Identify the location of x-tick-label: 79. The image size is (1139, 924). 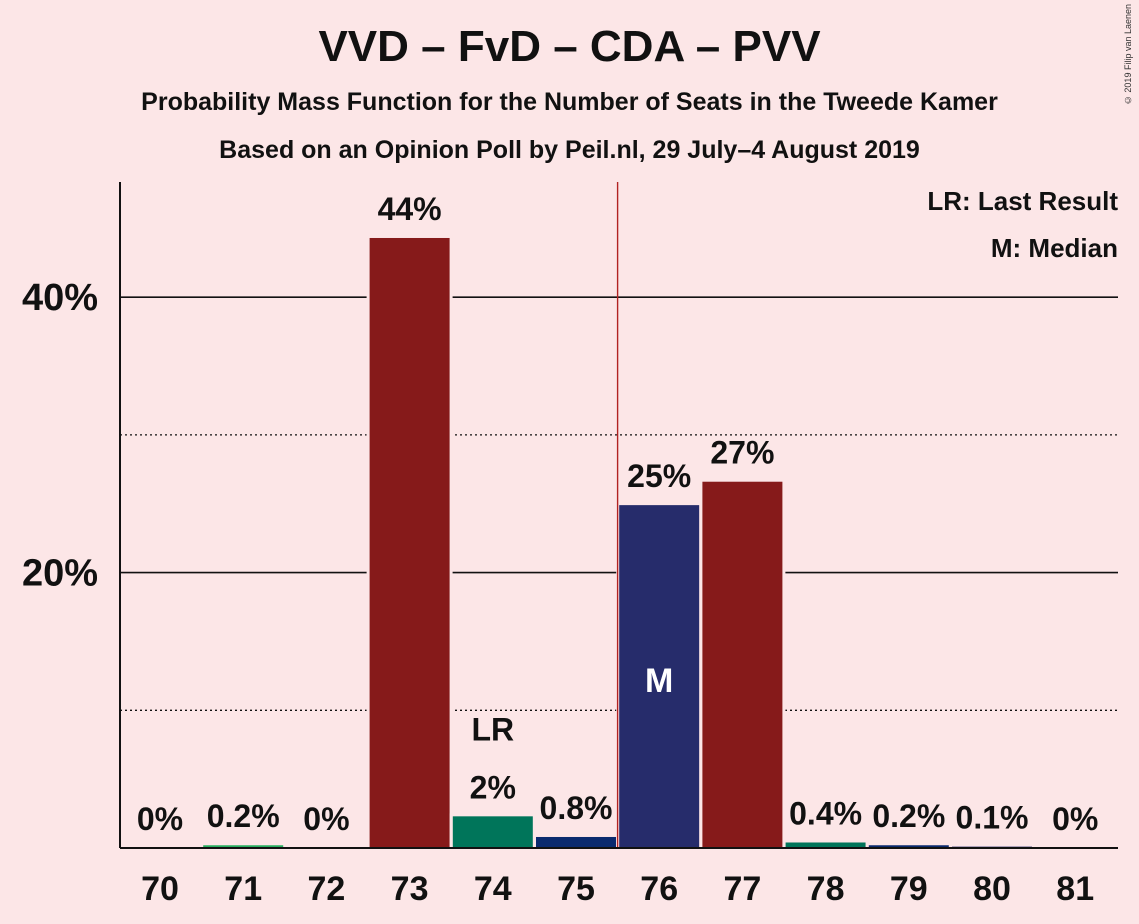
(909, 889).